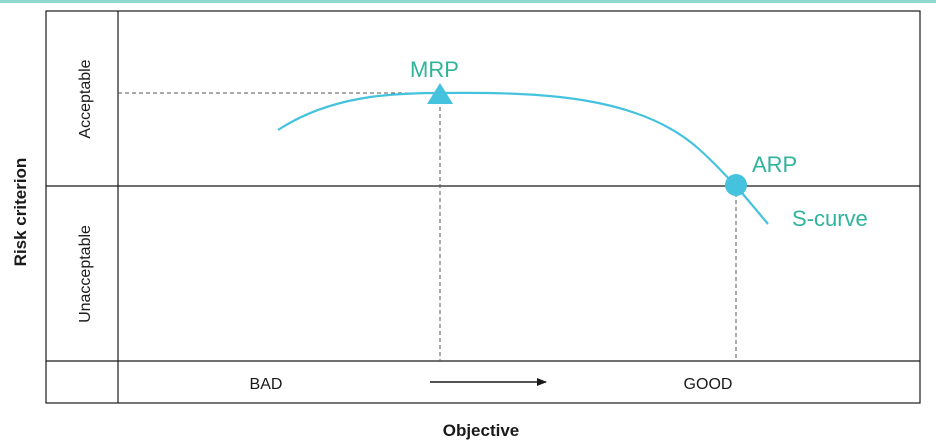 This screenshot has width=936, height=442. I want to click on mrp-label: MRP, so click(434, 69).